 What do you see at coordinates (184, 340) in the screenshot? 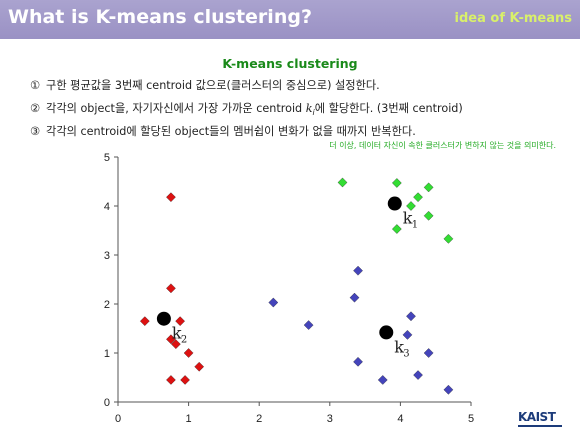
I see `centroid-label-subscript: 2` at bounding box center [184, 340].